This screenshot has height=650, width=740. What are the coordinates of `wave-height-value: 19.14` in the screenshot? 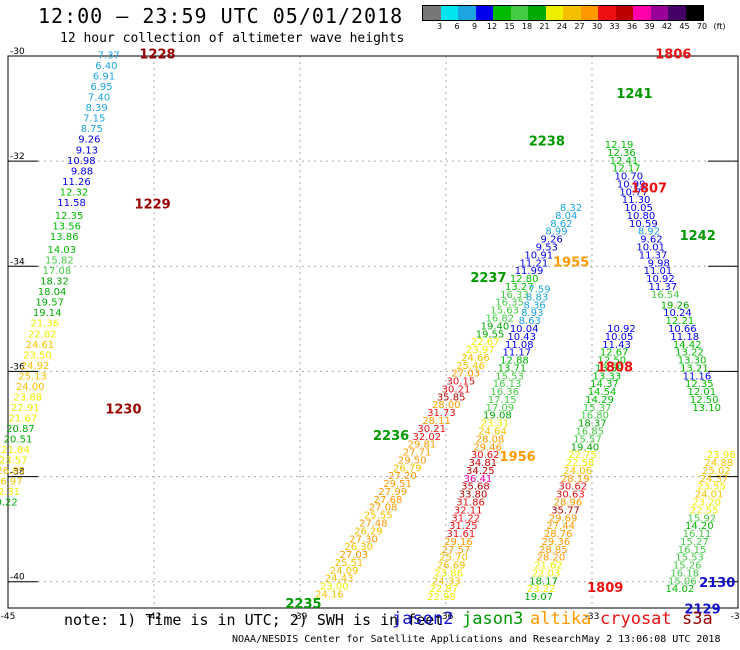 It's located at (47, 313).